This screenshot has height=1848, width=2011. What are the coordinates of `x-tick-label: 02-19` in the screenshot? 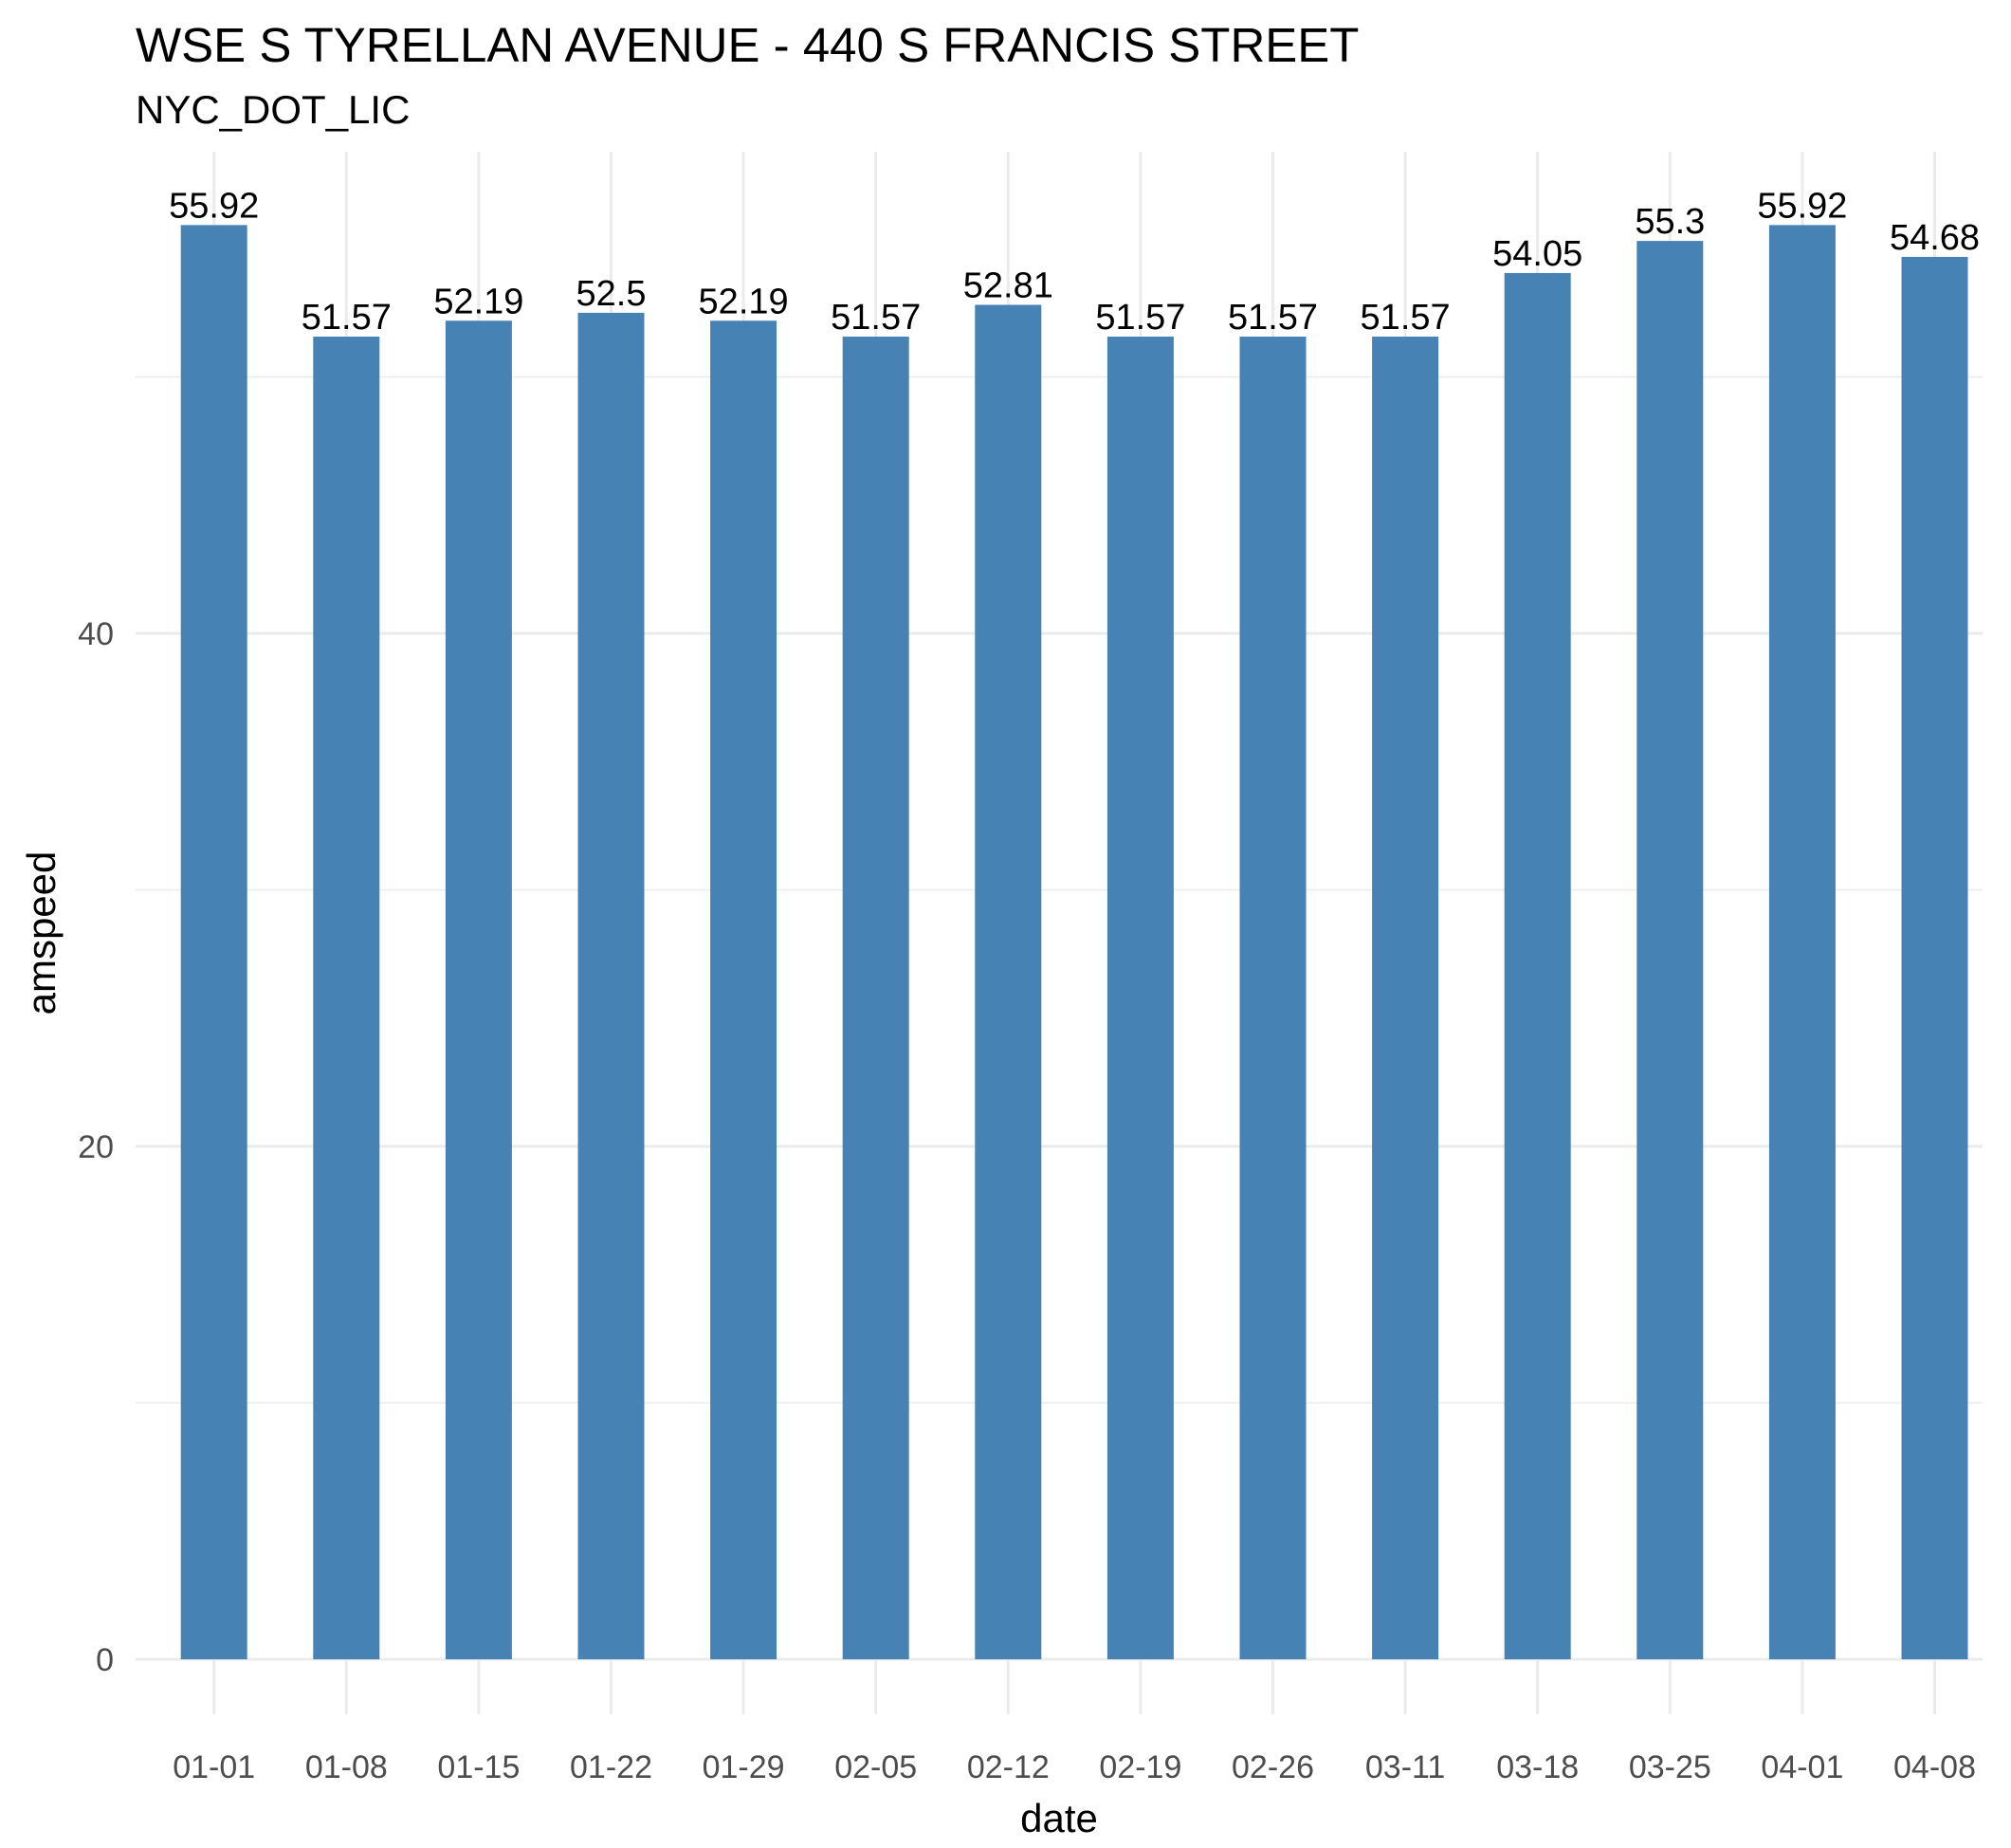 It's located at (1140, 1767).